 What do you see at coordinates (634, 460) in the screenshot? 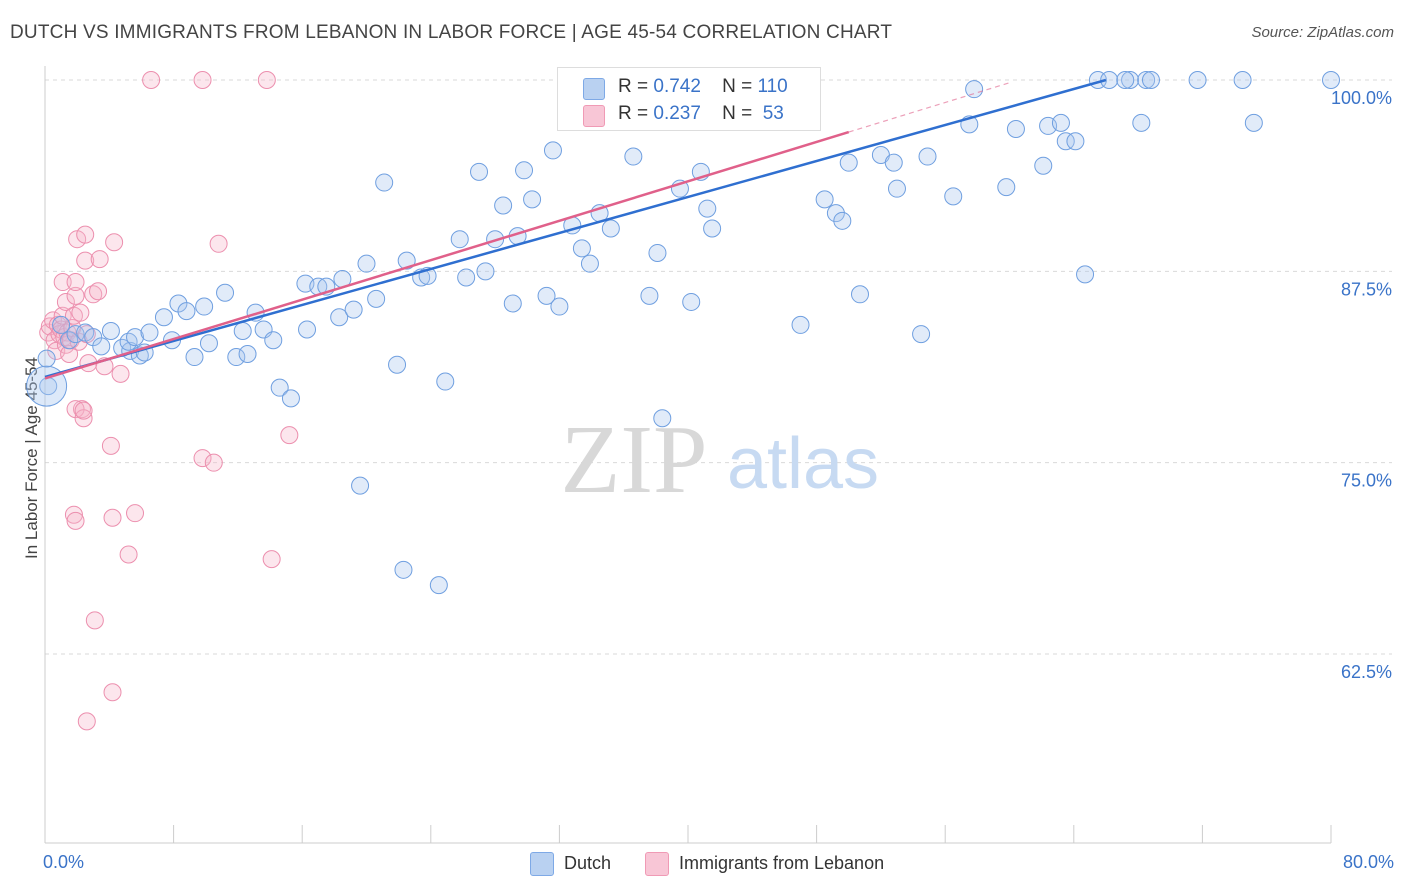
I see `watermark-zip: ZIP` at bounding box center [634, 460].